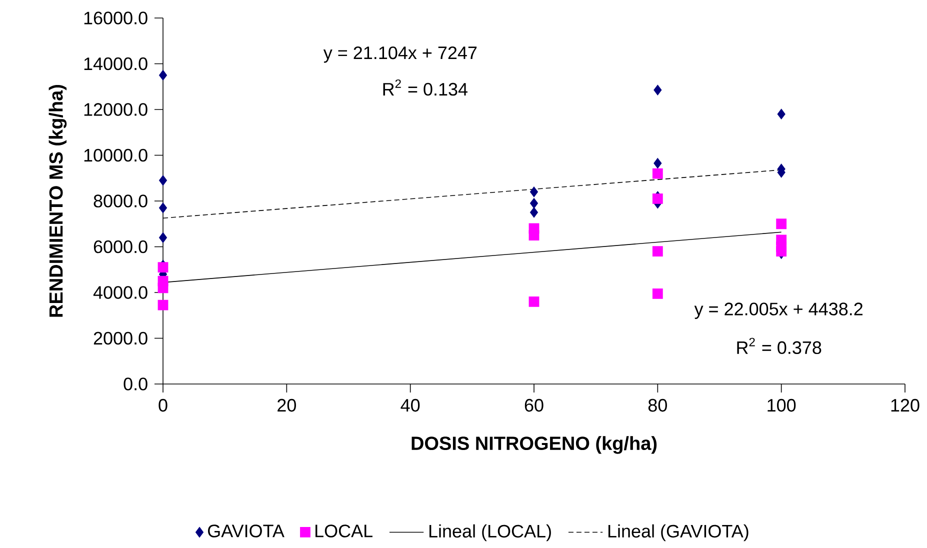  Describe the element at coordinates (163, 405) in the screenshot. I see `x-tick-label: 0` at that location.